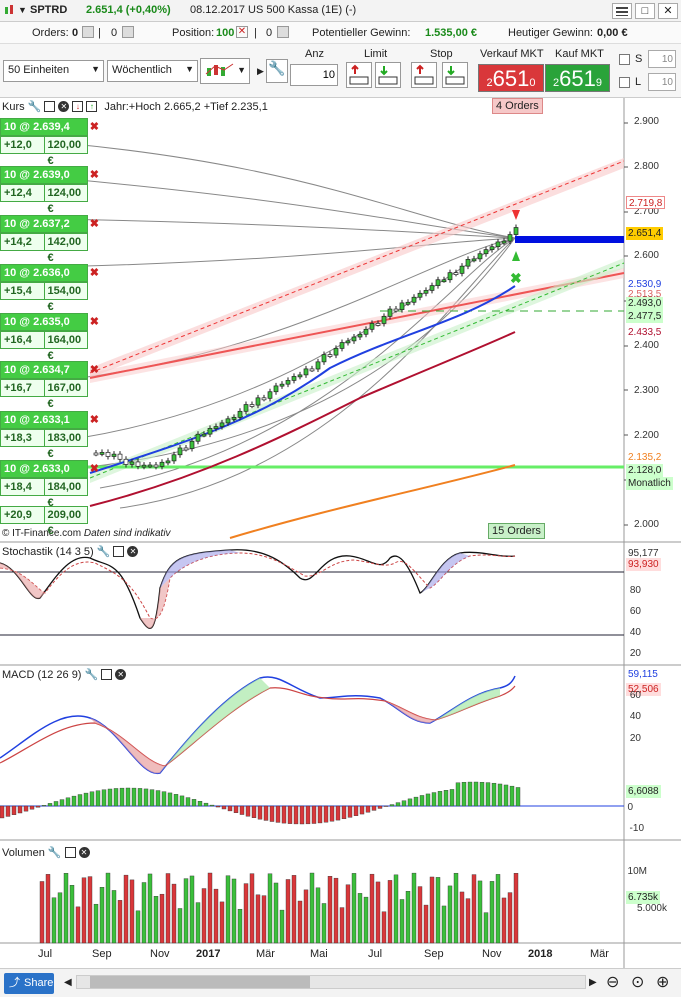 The image size is (681, 997). I want to click on share-button: ⤴ Share, so click(29, 983).